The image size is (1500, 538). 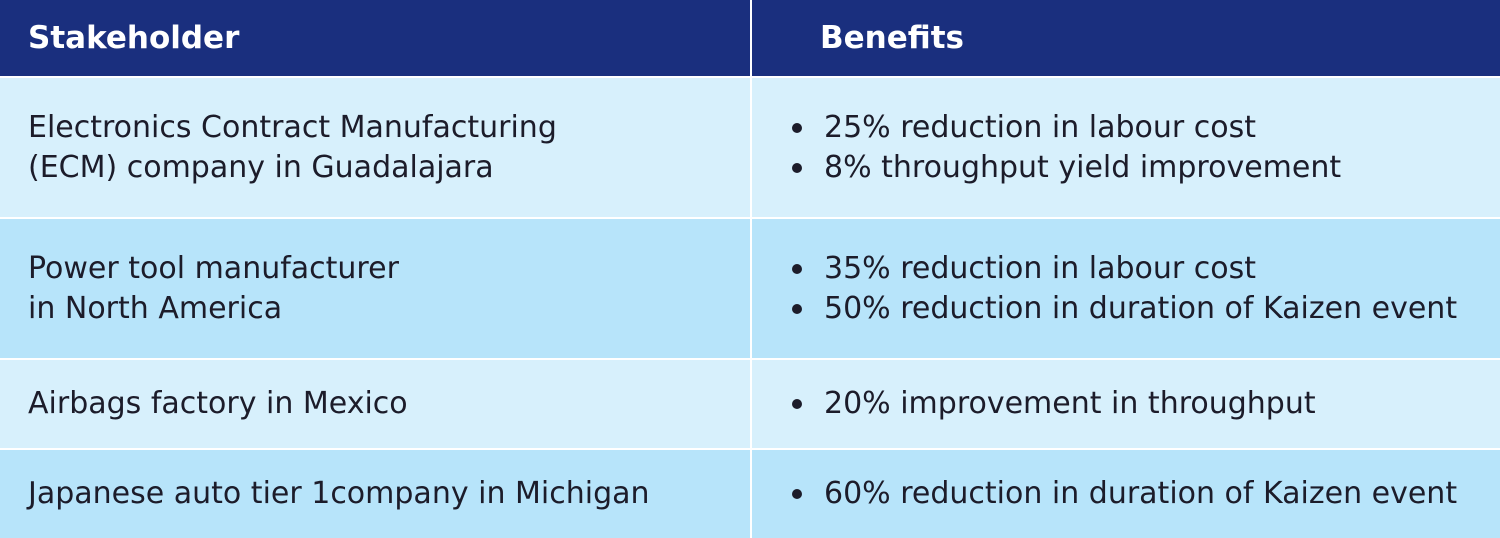 What do you see at coordinates (218, 403) in the screenshot?
I see `stakeholder-text: Airbags factory in Mexico` at bounding box center [218, 403].